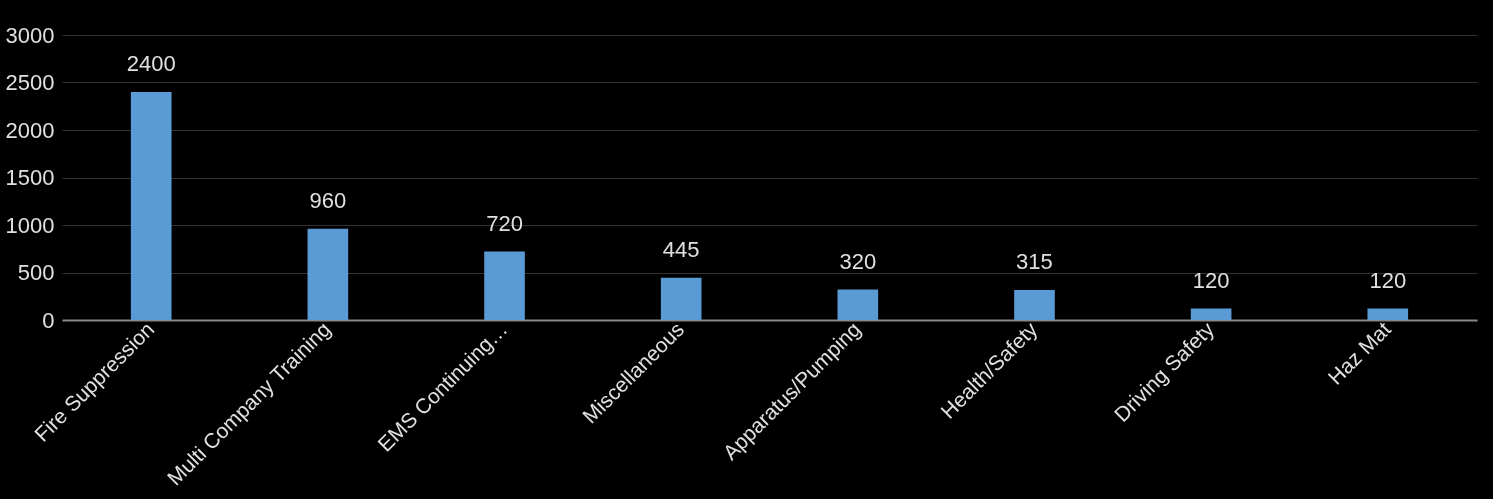 The image size is (1493, 499). Describe the element at coordinates (504, 223) in the screenshot. I see `data-label: 720` at that location.